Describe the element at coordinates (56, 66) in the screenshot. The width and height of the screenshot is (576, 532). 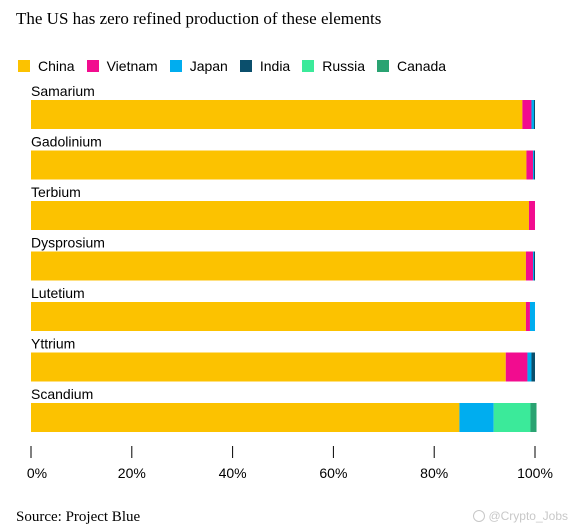
I see `legend-label: China` at that location.